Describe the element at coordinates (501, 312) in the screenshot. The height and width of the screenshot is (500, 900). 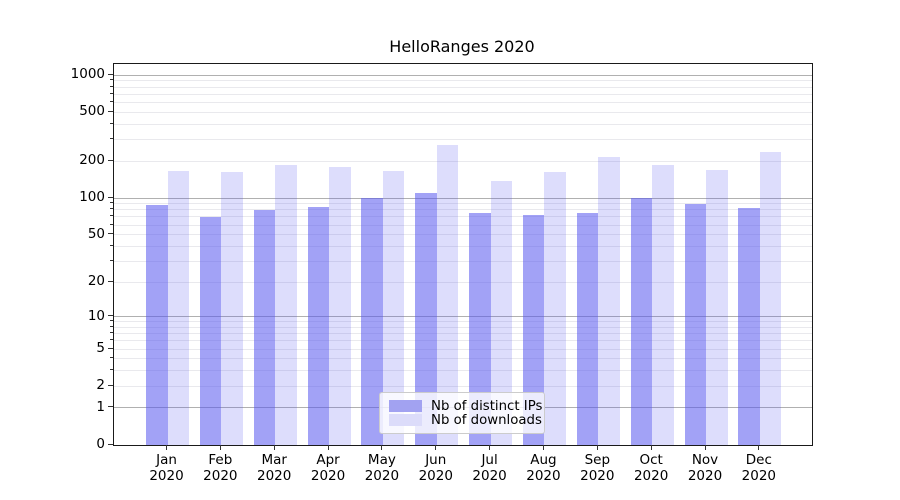
I see `bar-jul-downloads` at that location.